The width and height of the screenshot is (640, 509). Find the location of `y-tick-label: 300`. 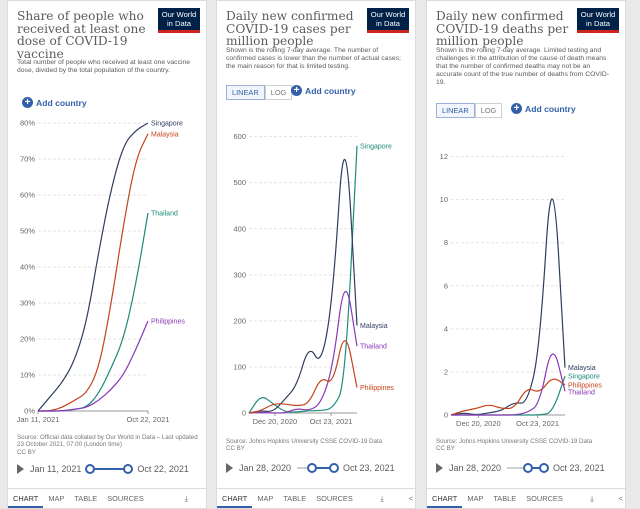

y-tick-label: 300 is located at coordinates (239, 274).